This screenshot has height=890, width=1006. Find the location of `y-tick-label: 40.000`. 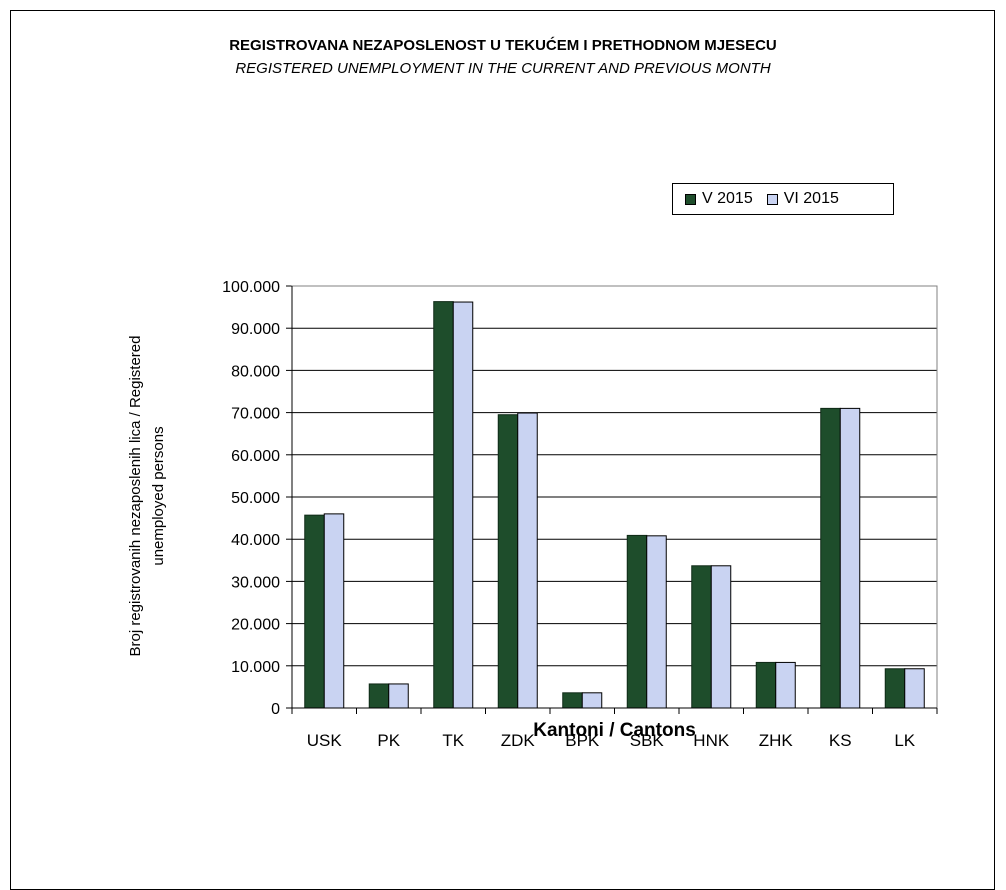

y-tick-label: 40.000 is located at coordinates (255, 540).